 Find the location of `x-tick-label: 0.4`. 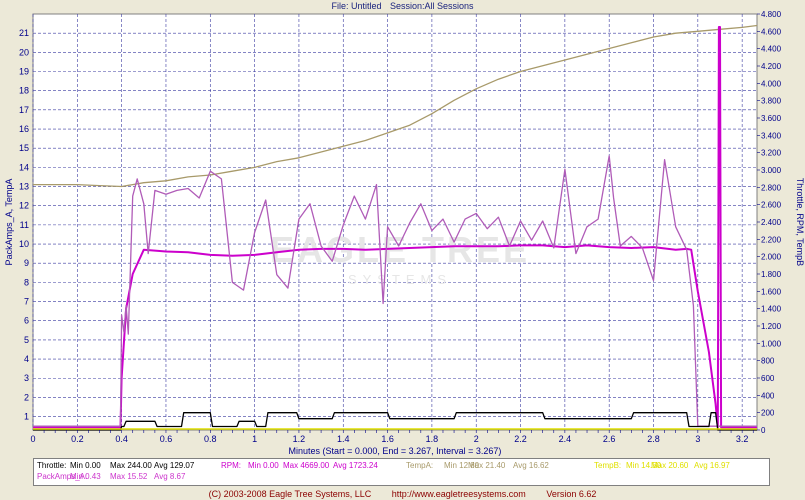

x-tick-label: 0.4 is located at coordinates (121, 439).